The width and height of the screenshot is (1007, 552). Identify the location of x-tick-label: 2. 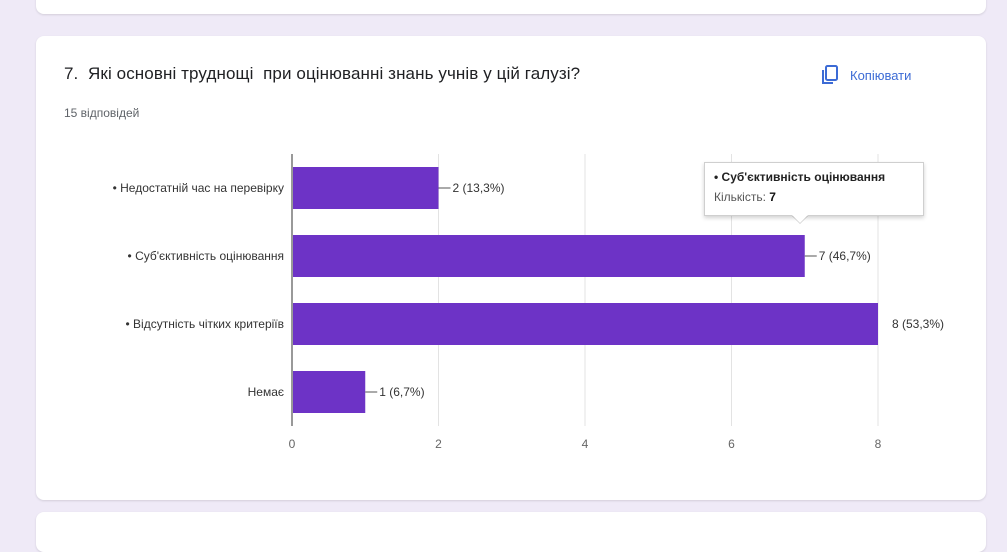
(438, 444).